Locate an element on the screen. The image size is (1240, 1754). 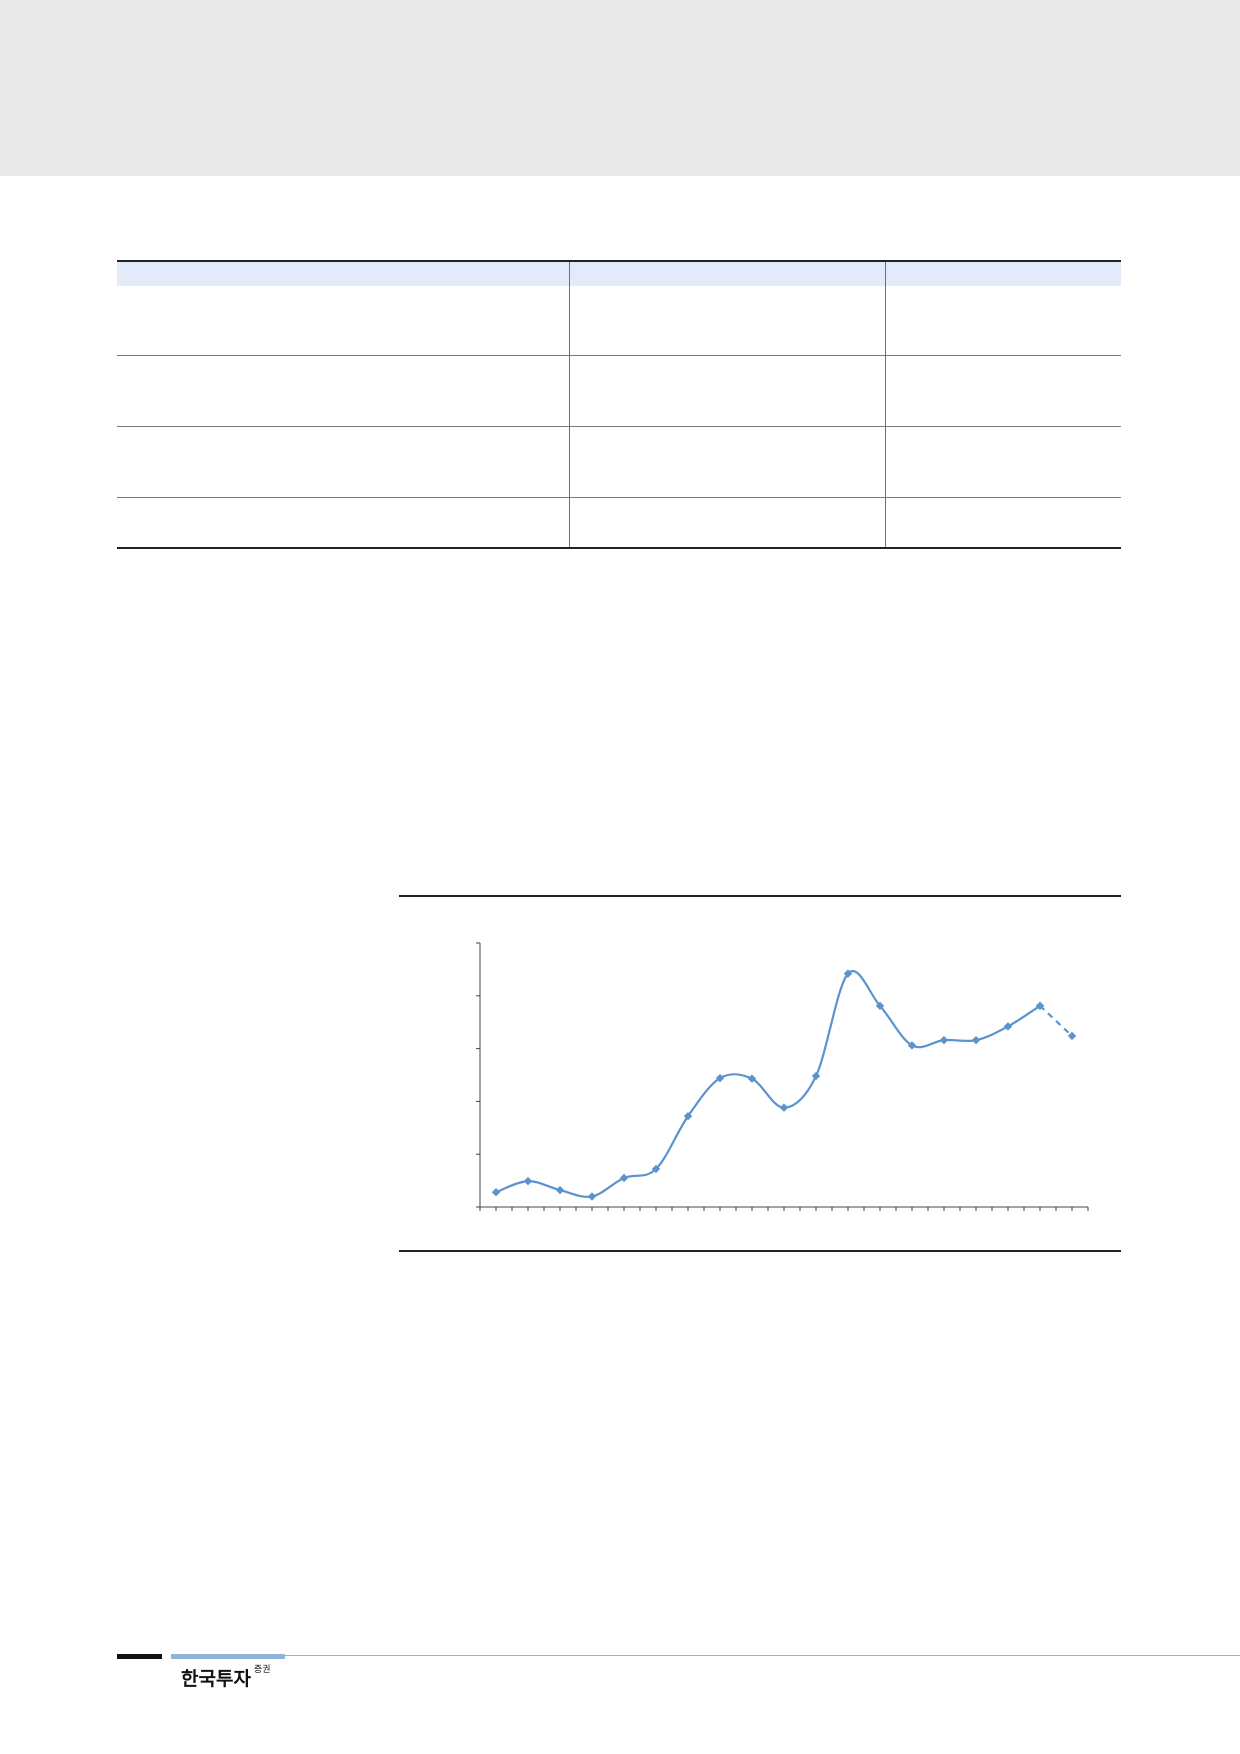
chart-lines is located at coordinates (784, 1084).